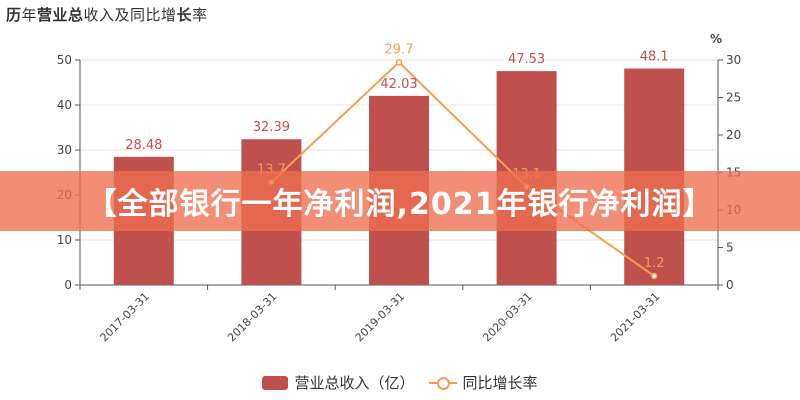  I want to click on title-part: 年, so click(29, 15).